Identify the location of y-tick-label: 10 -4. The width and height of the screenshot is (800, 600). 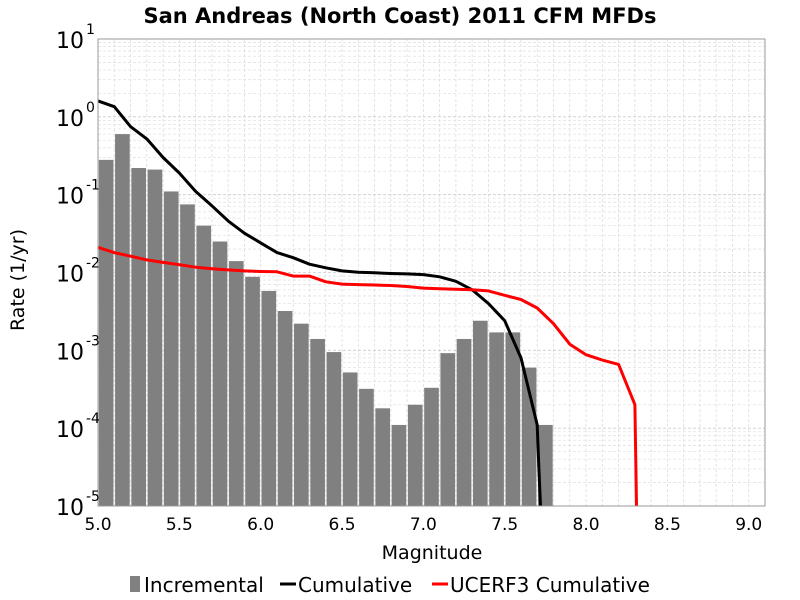
(78, 427).